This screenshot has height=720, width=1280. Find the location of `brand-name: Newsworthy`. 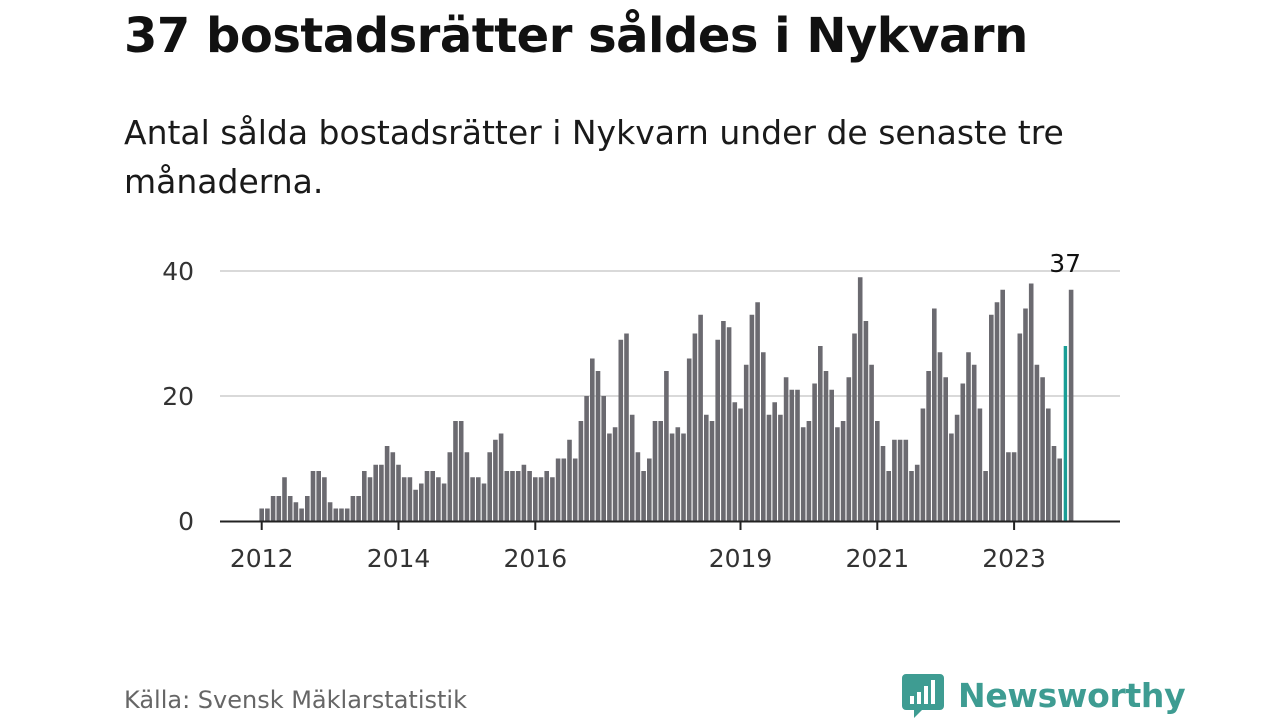

brand-name: Newsworthy is located at coordinates (1072, 695).